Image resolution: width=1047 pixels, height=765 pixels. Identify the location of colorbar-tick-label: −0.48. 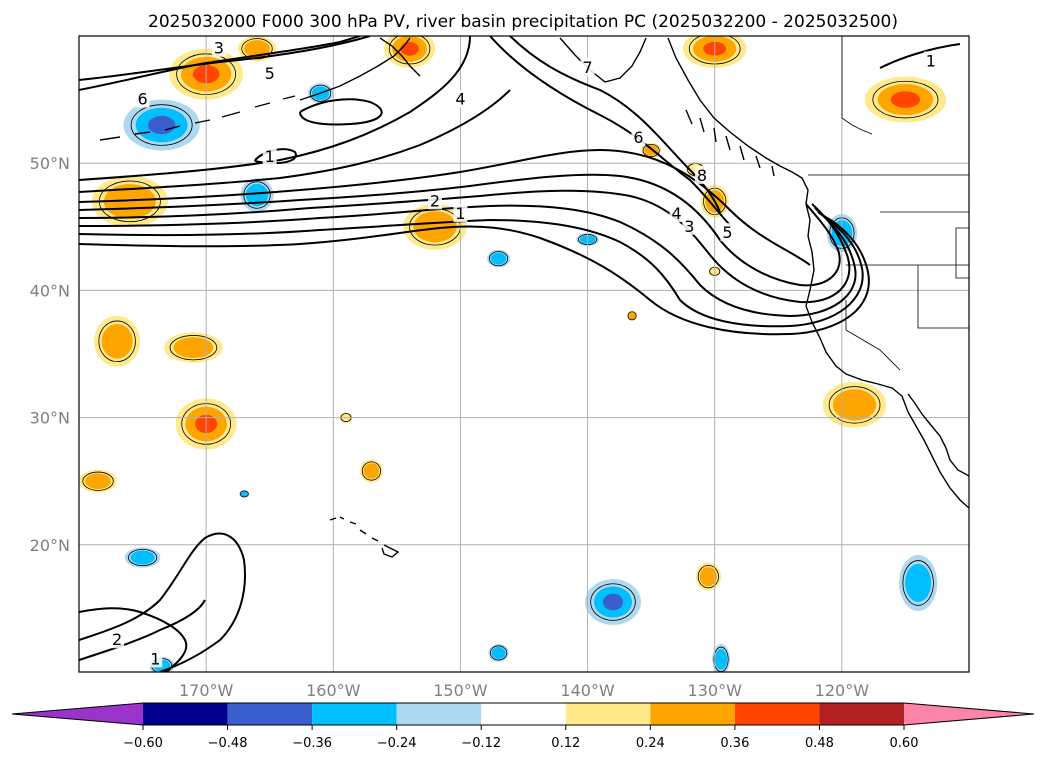
(228, 743).